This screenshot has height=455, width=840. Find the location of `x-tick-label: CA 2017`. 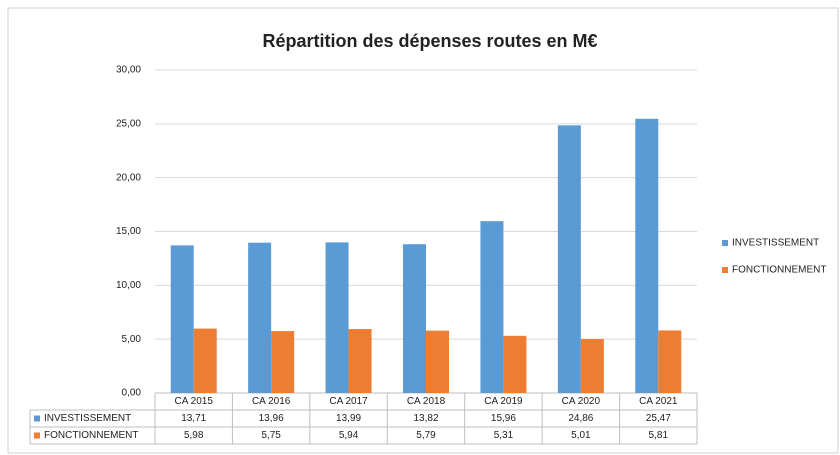

x-tick-label: CA 2017 is located at coordinates (348, 401).